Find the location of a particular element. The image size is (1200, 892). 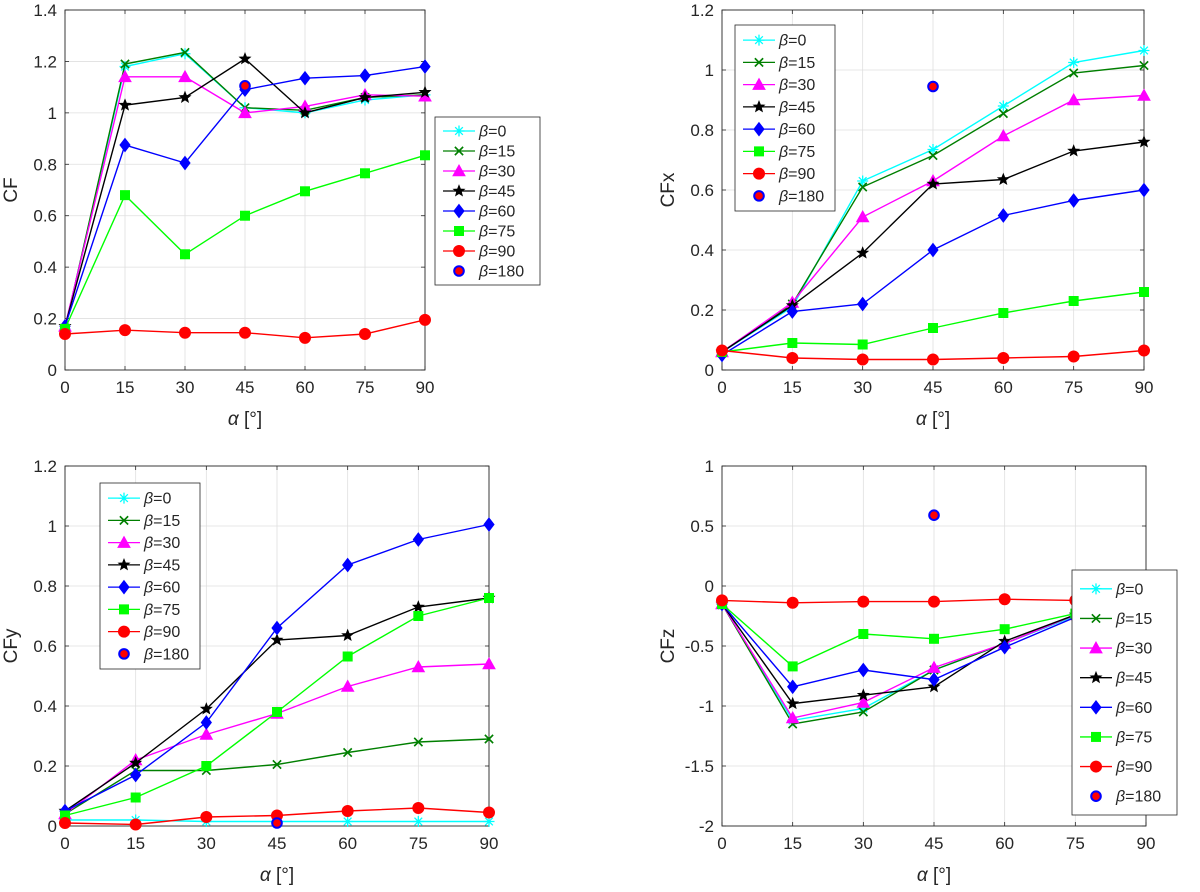

cfz-point-b45 is located at coordinates (793, 703).